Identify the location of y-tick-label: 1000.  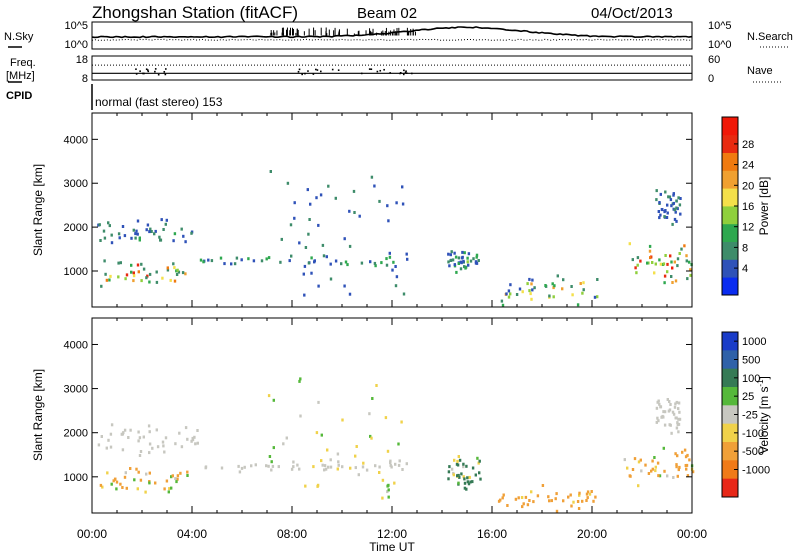
(76, 272).